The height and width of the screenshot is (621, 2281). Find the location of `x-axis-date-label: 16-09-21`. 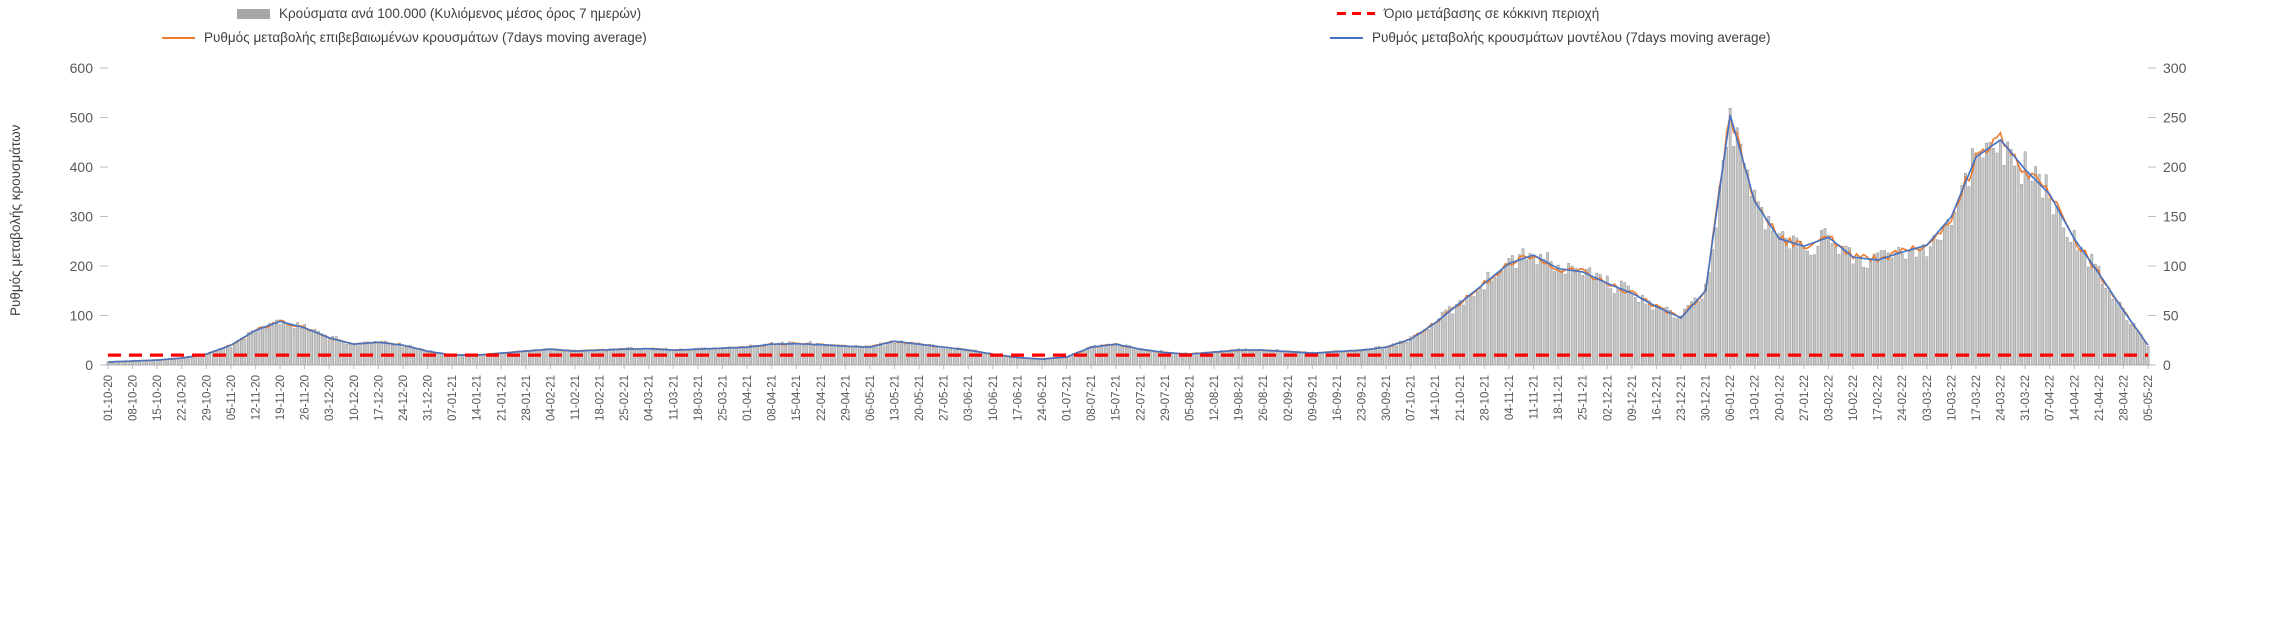

x-axis-date-label: 16-09-21 is located at coordinates (1338, 398).